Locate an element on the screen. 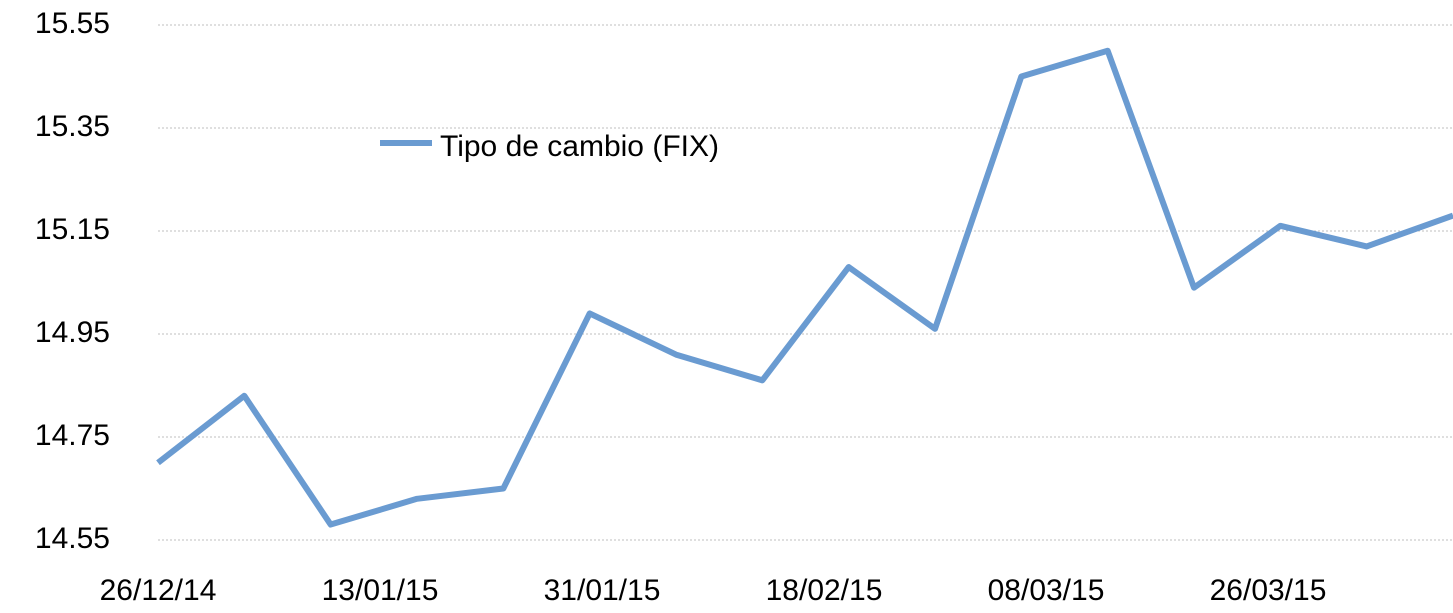  y-tick-label: 14.95 is located at coordinates (72, 332).